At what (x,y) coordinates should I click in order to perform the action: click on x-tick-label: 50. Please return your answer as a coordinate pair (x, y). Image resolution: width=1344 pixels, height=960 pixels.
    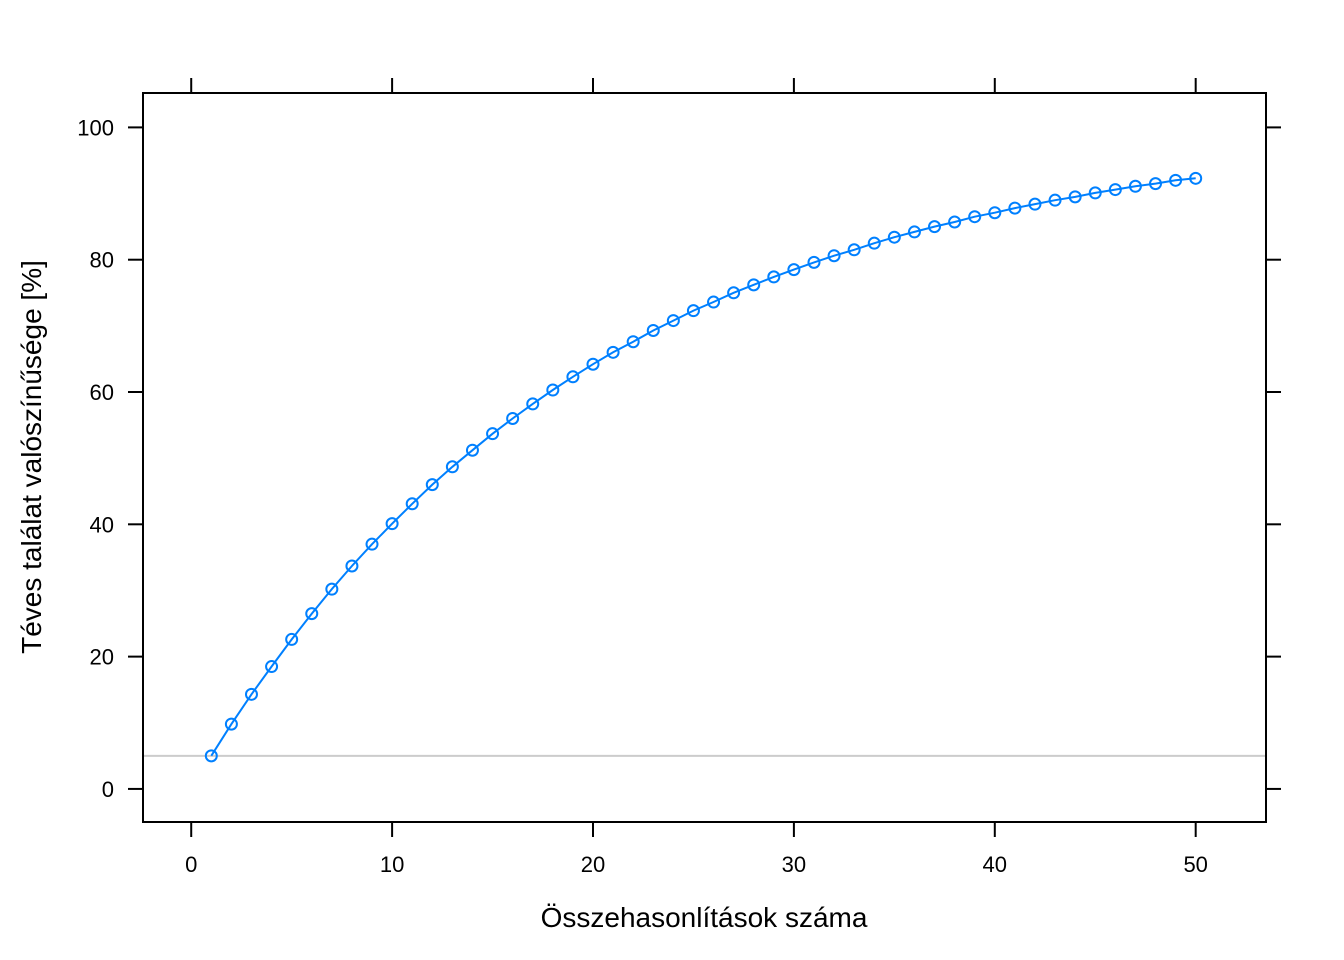
    Looking at the image, I should click on (1195, 864).